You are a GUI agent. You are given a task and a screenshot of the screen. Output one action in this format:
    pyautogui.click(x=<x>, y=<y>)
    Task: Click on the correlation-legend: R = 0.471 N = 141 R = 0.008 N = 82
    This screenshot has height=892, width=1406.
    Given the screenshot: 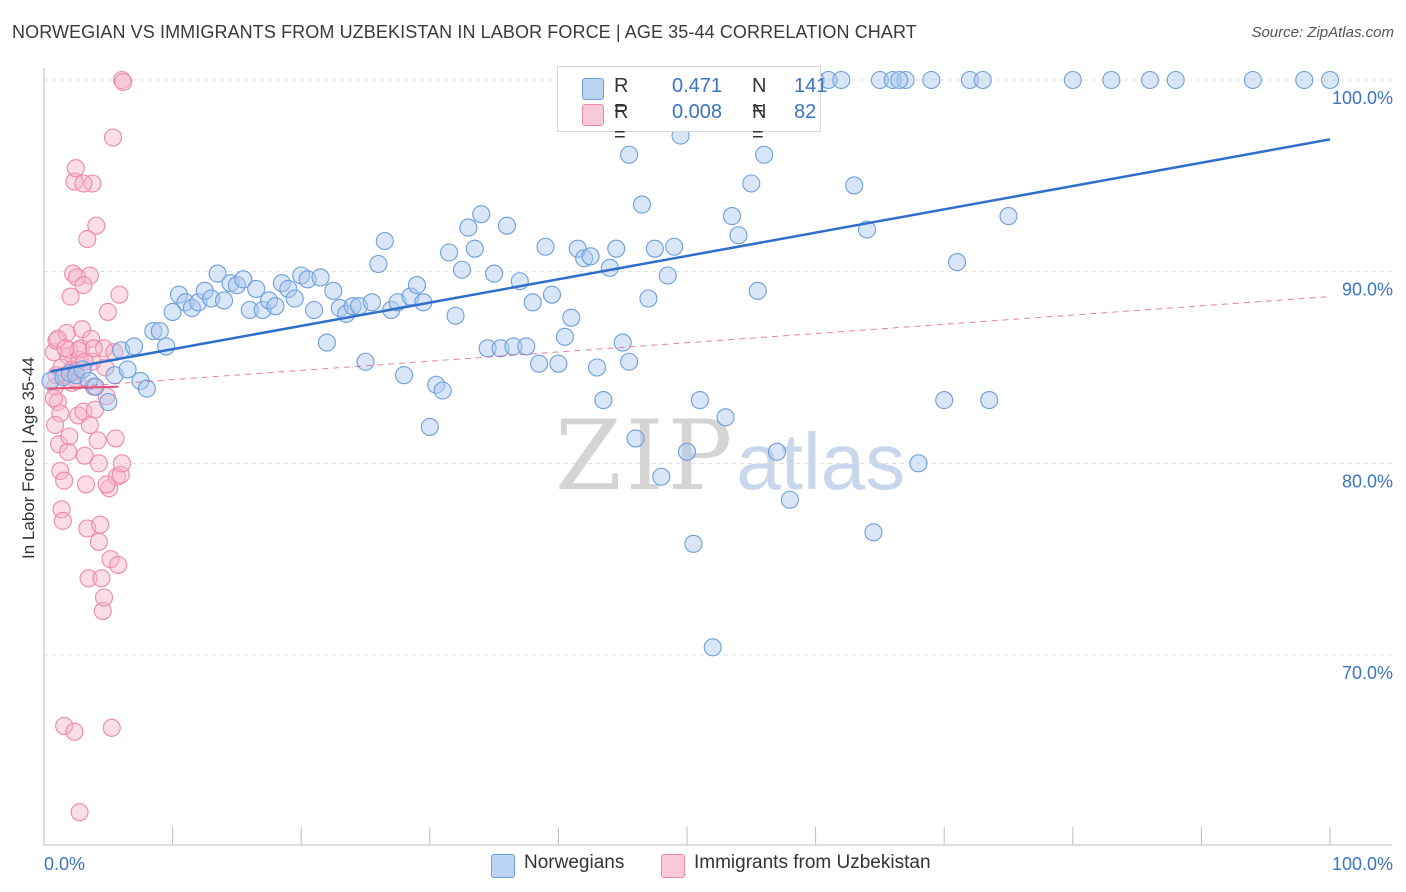 What is the action you would take?
    pyautogui.click(x=692, y=106)
    